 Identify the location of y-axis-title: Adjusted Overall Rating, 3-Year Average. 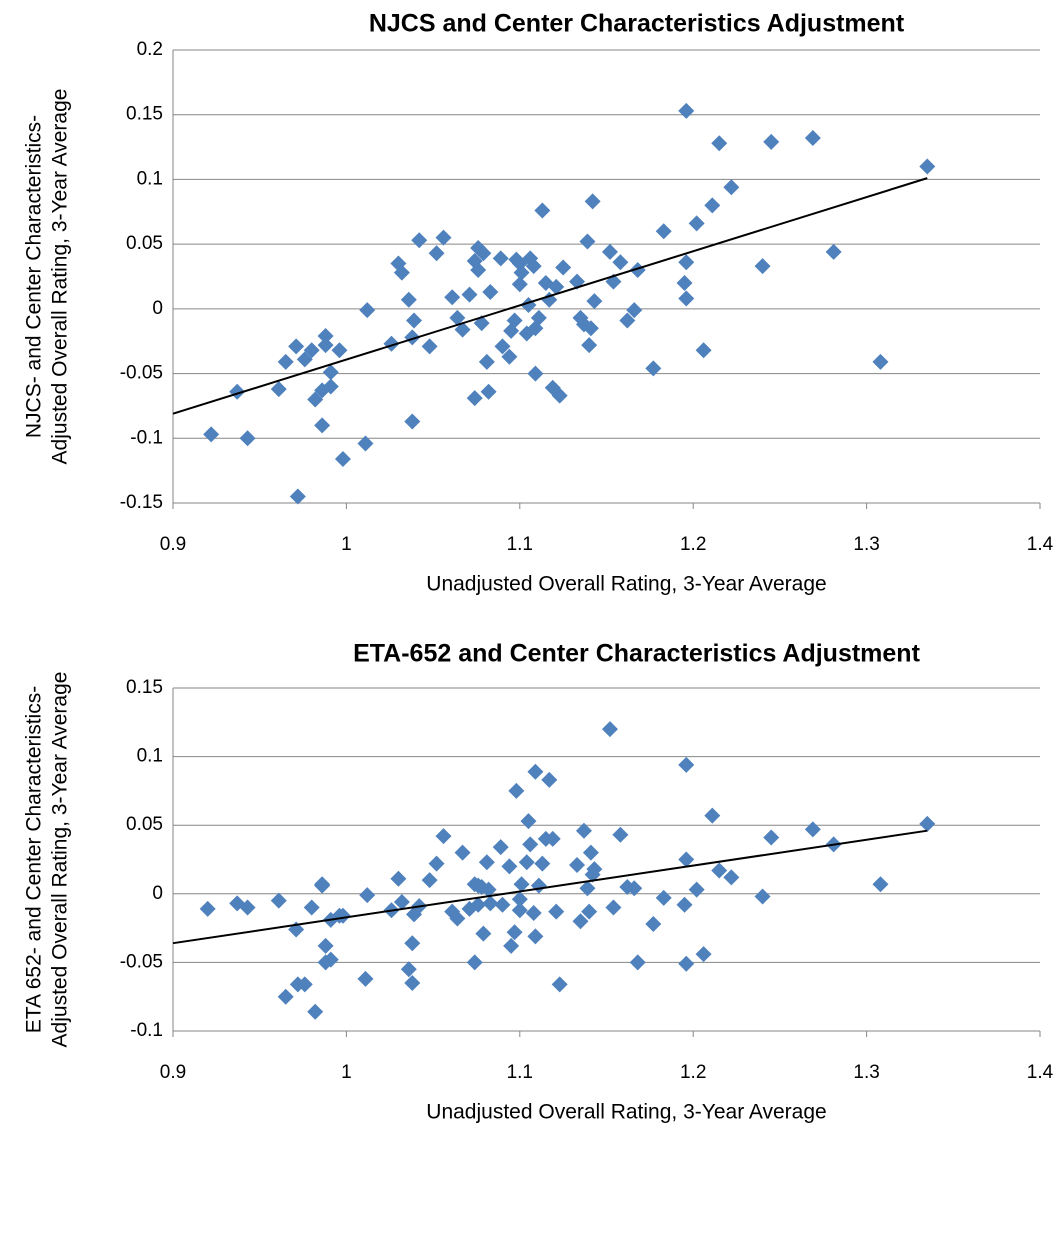
(60, 860).